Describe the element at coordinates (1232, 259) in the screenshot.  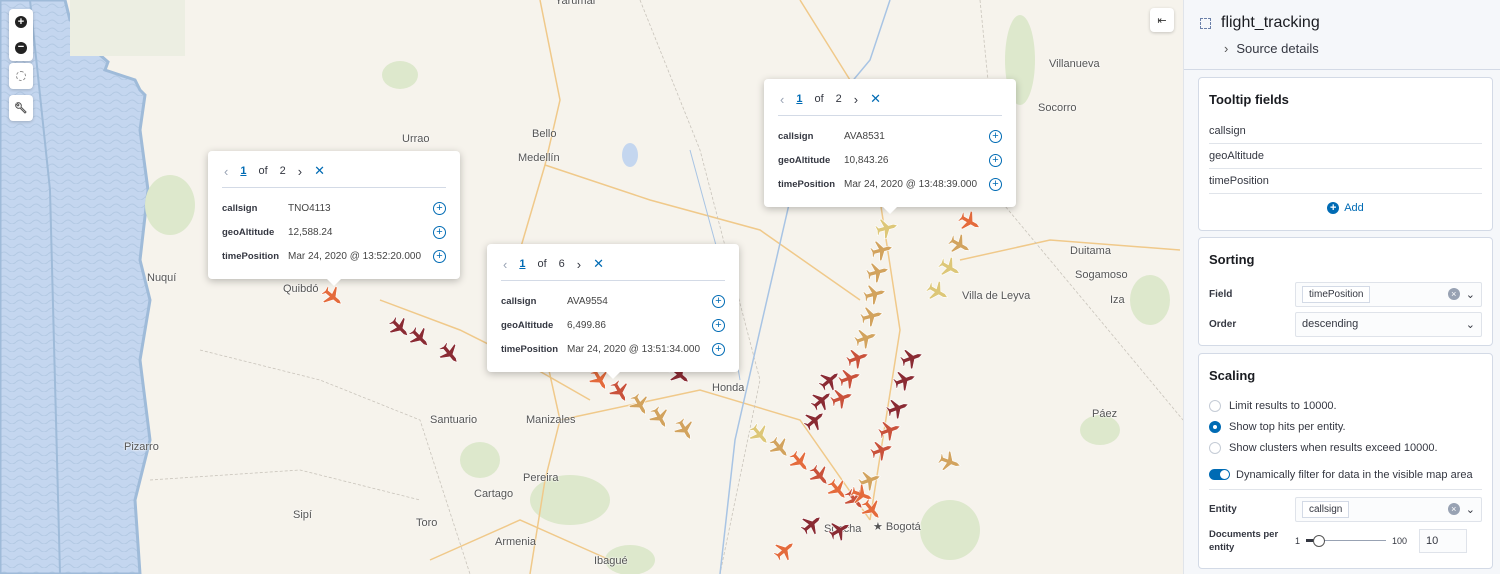
I see `panel-title: Sorting` at that location.